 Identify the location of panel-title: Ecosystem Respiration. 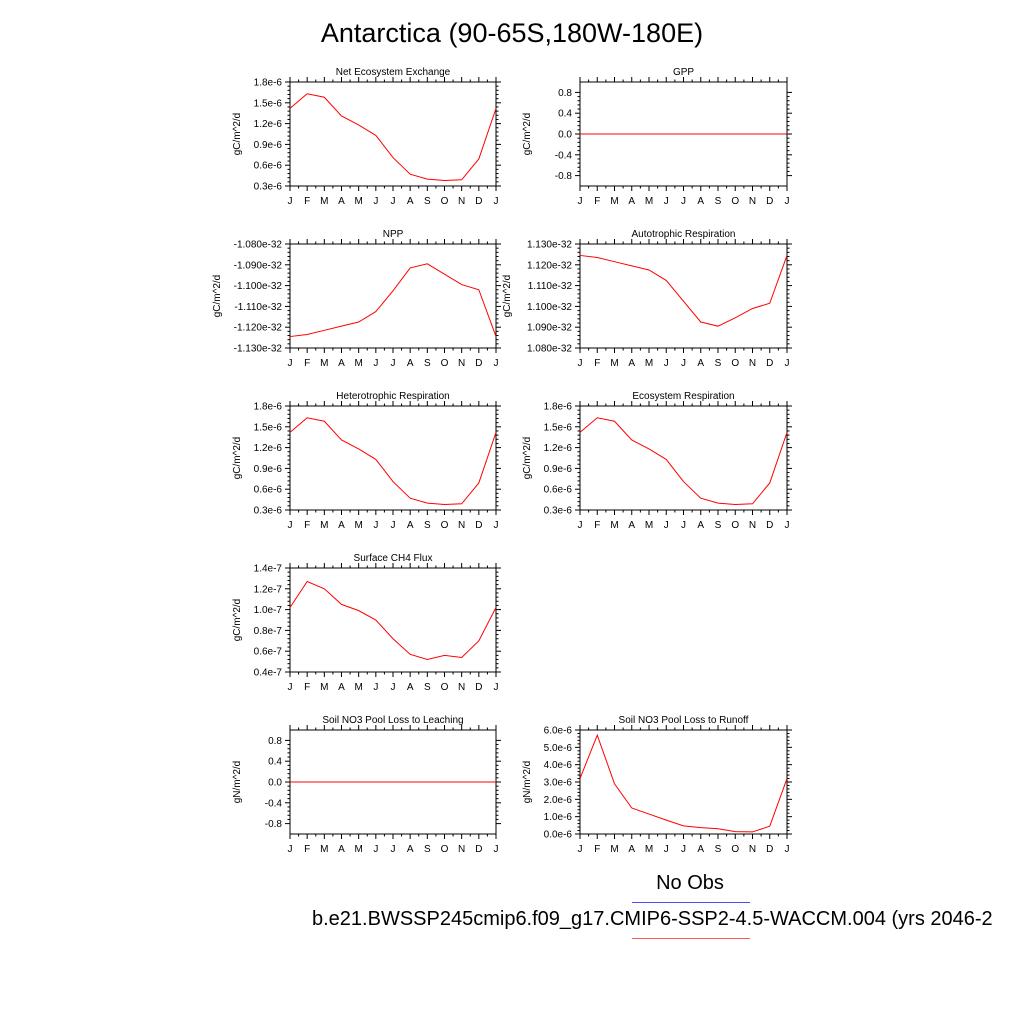
(683, 396).